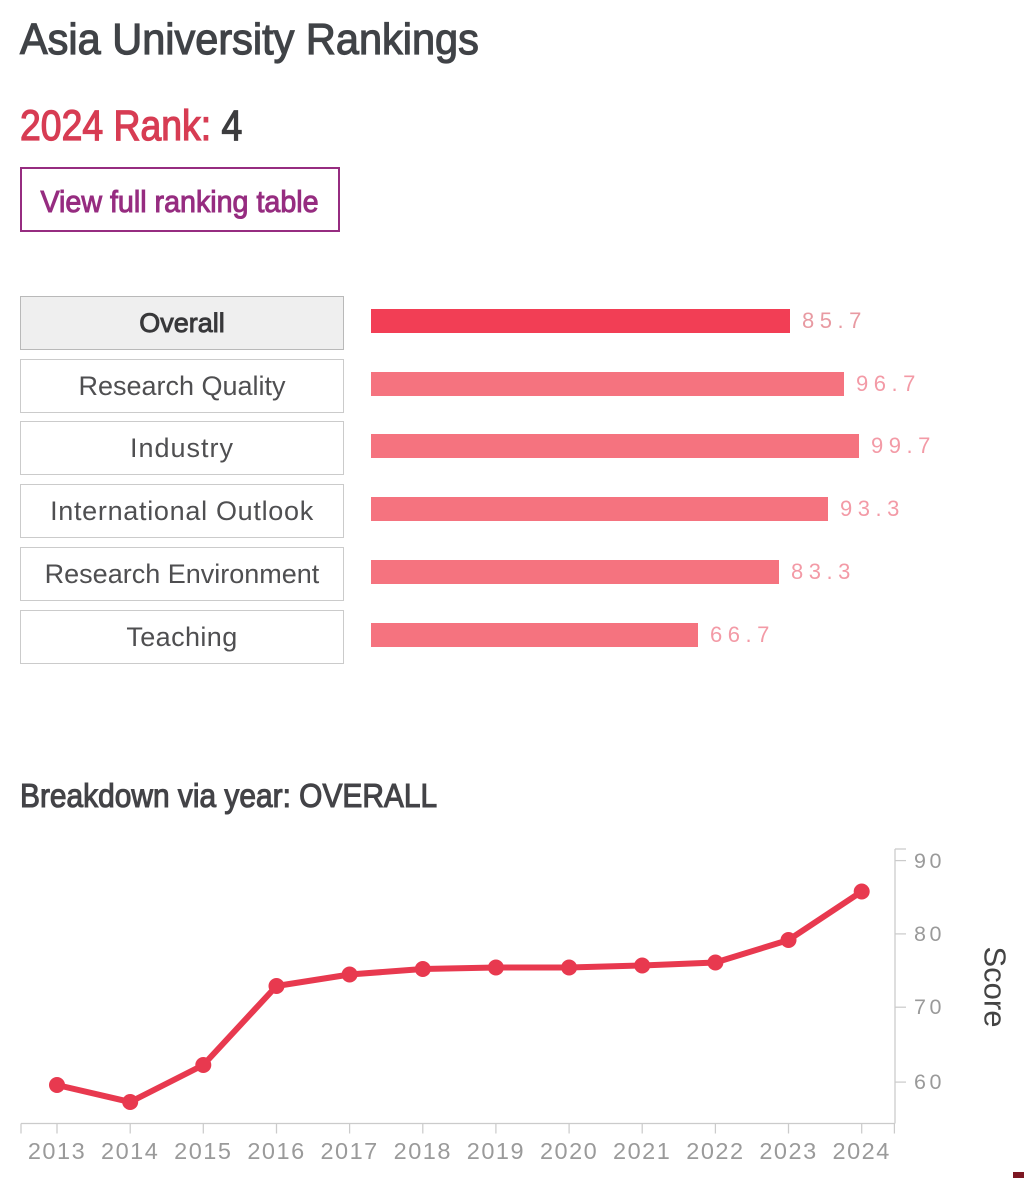 The image size is (1024, 1178). What do you see at coordinates (929, 934) in the screenshot?
I see `svg-text: 80` at bounding box center [929, 934].